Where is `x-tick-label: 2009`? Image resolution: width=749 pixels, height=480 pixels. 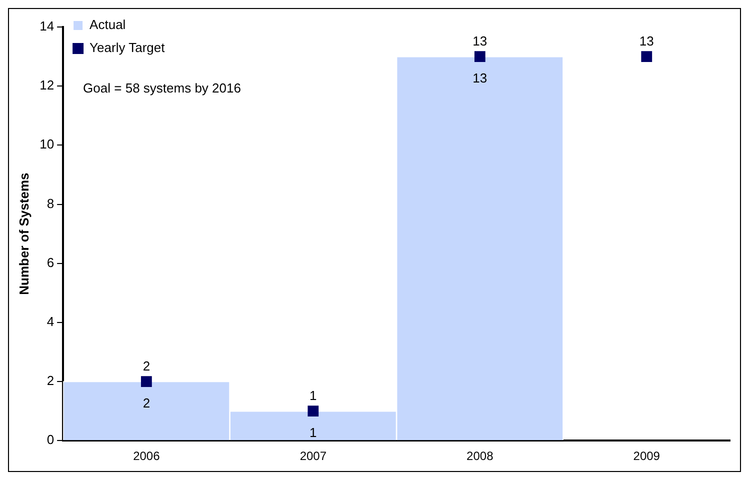 x-tick-label: 2009 is located at coordinates (646, 456).